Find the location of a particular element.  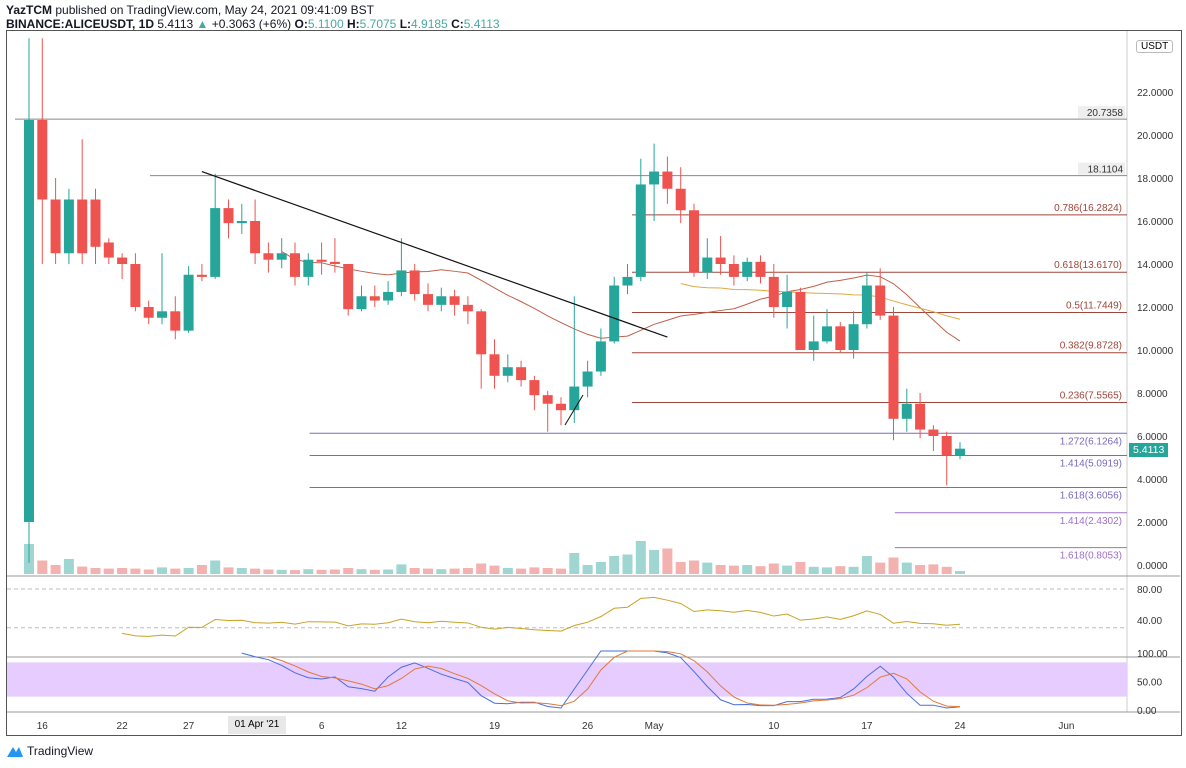

x-tick-label: 12 is located at coordinates (402, 726).